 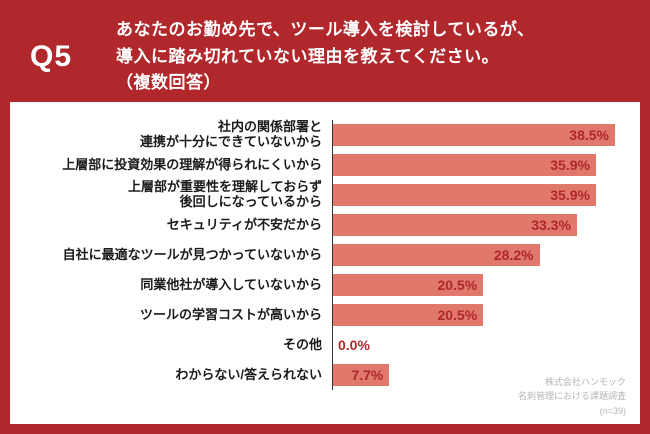 What do you see at coordinates (585, 381) in the screenshot?
I see `footnote-line-1: 株式会社ハンモック` at bounding box center [585, 381].